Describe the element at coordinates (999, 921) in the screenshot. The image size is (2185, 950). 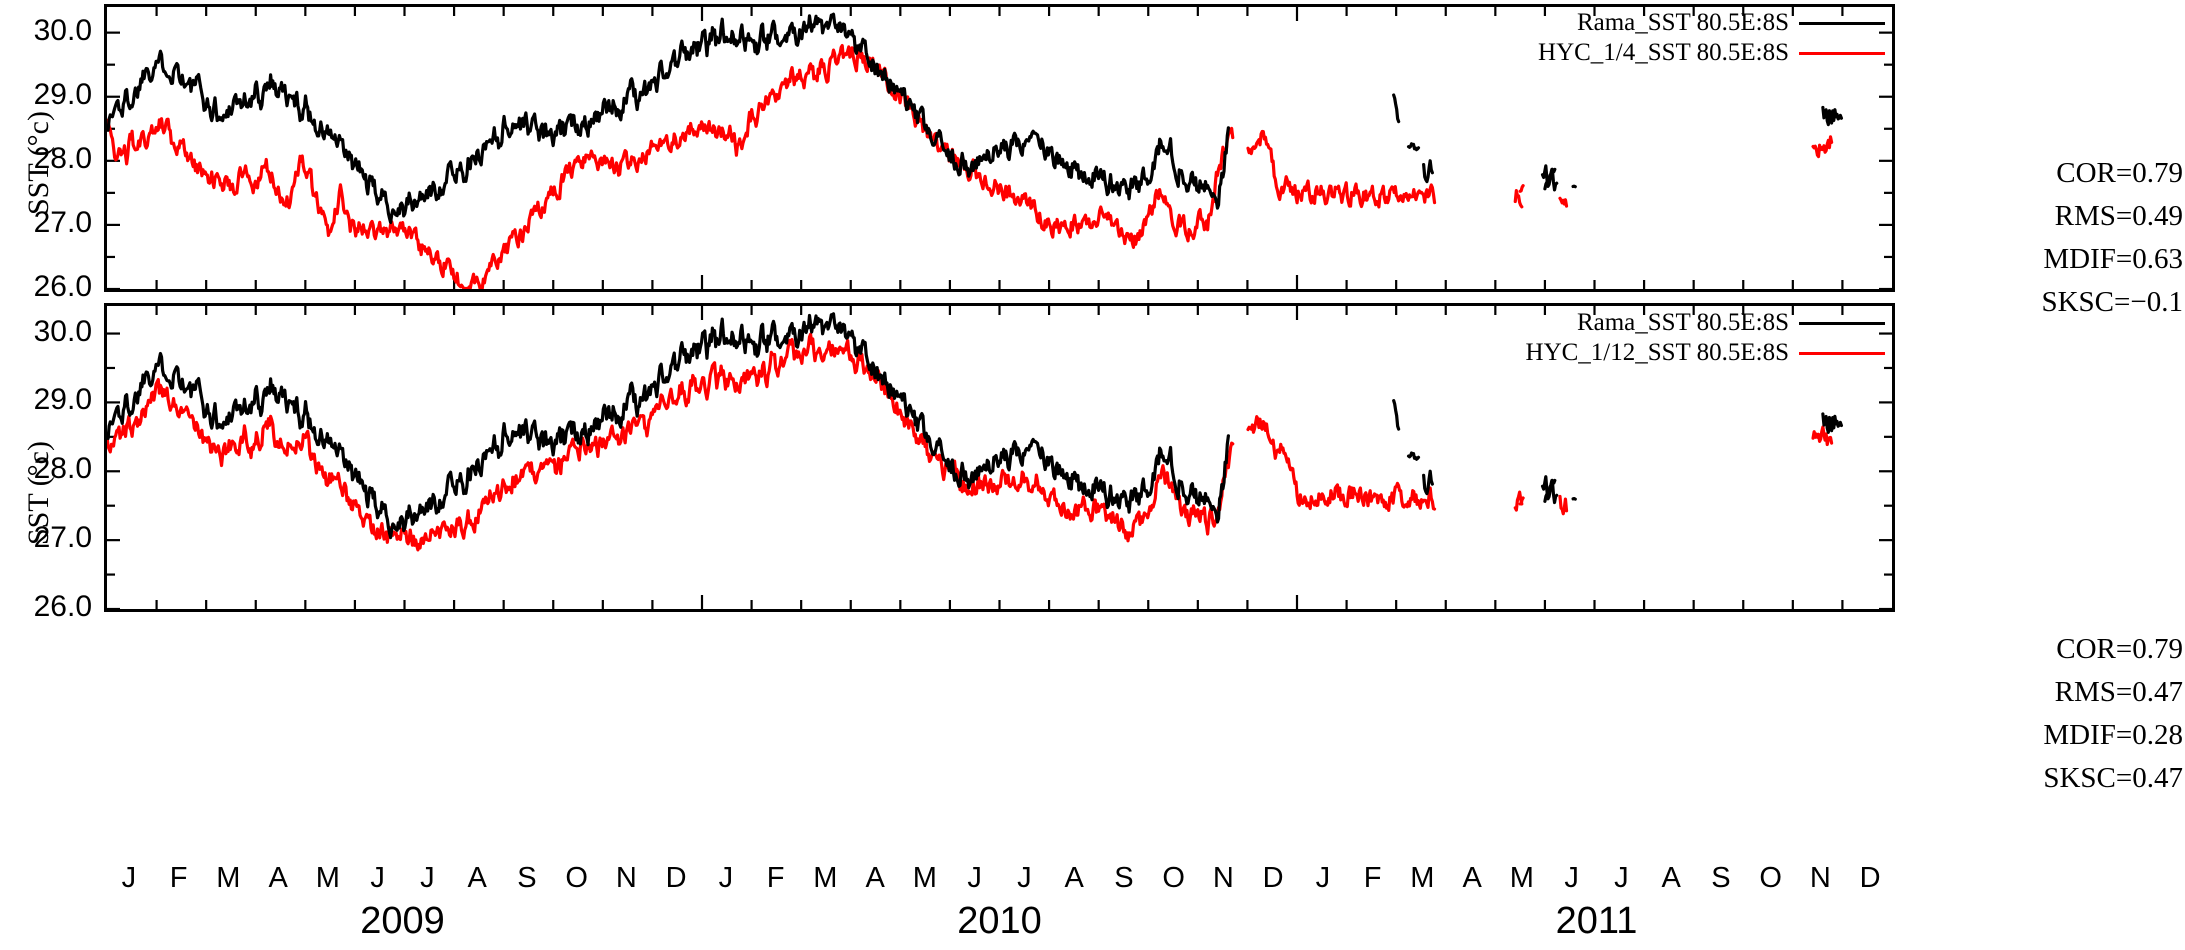
I see `x-tick-label-year: 2010` at that location.